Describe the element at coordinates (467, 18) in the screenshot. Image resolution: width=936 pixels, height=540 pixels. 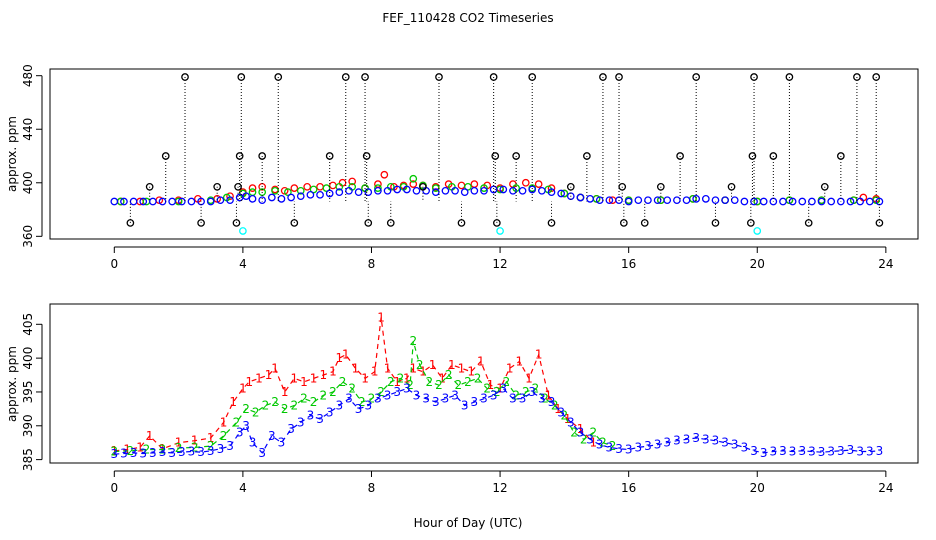
I see `chart-title: FEF_110428 CO2 Timeseries` at that location.